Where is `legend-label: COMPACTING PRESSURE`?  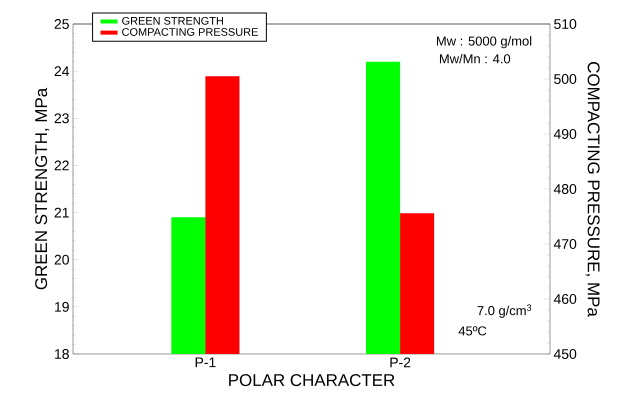
legend-label: COMPACTING PRESSURE is located at coordinates (190, 32).